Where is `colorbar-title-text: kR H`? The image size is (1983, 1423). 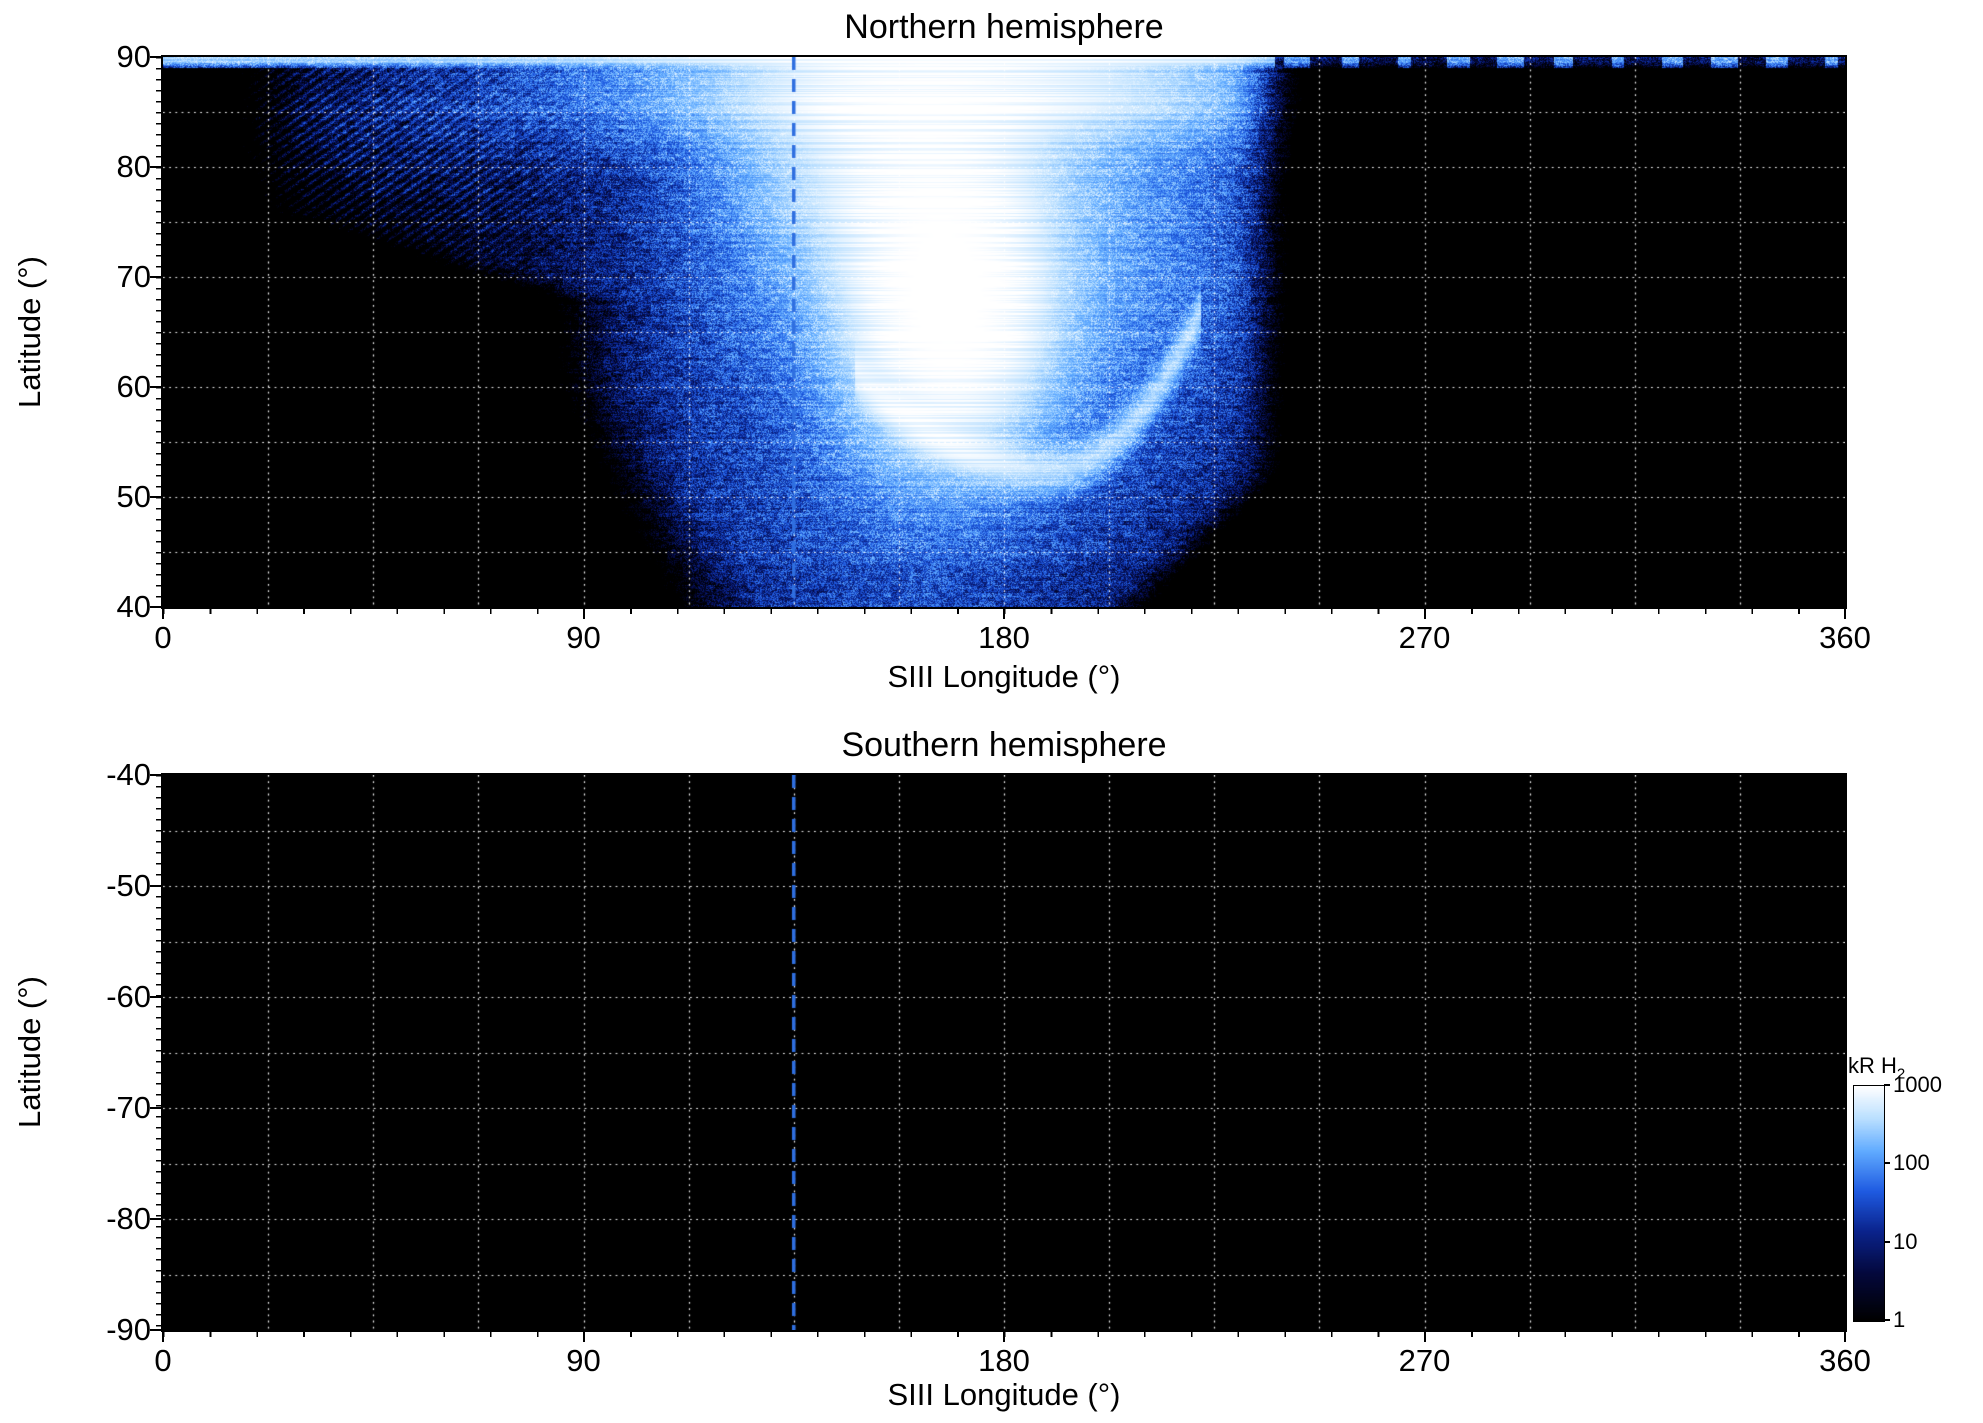
colorbar-title-text: kR H is located at coordinates (1872, 1065).